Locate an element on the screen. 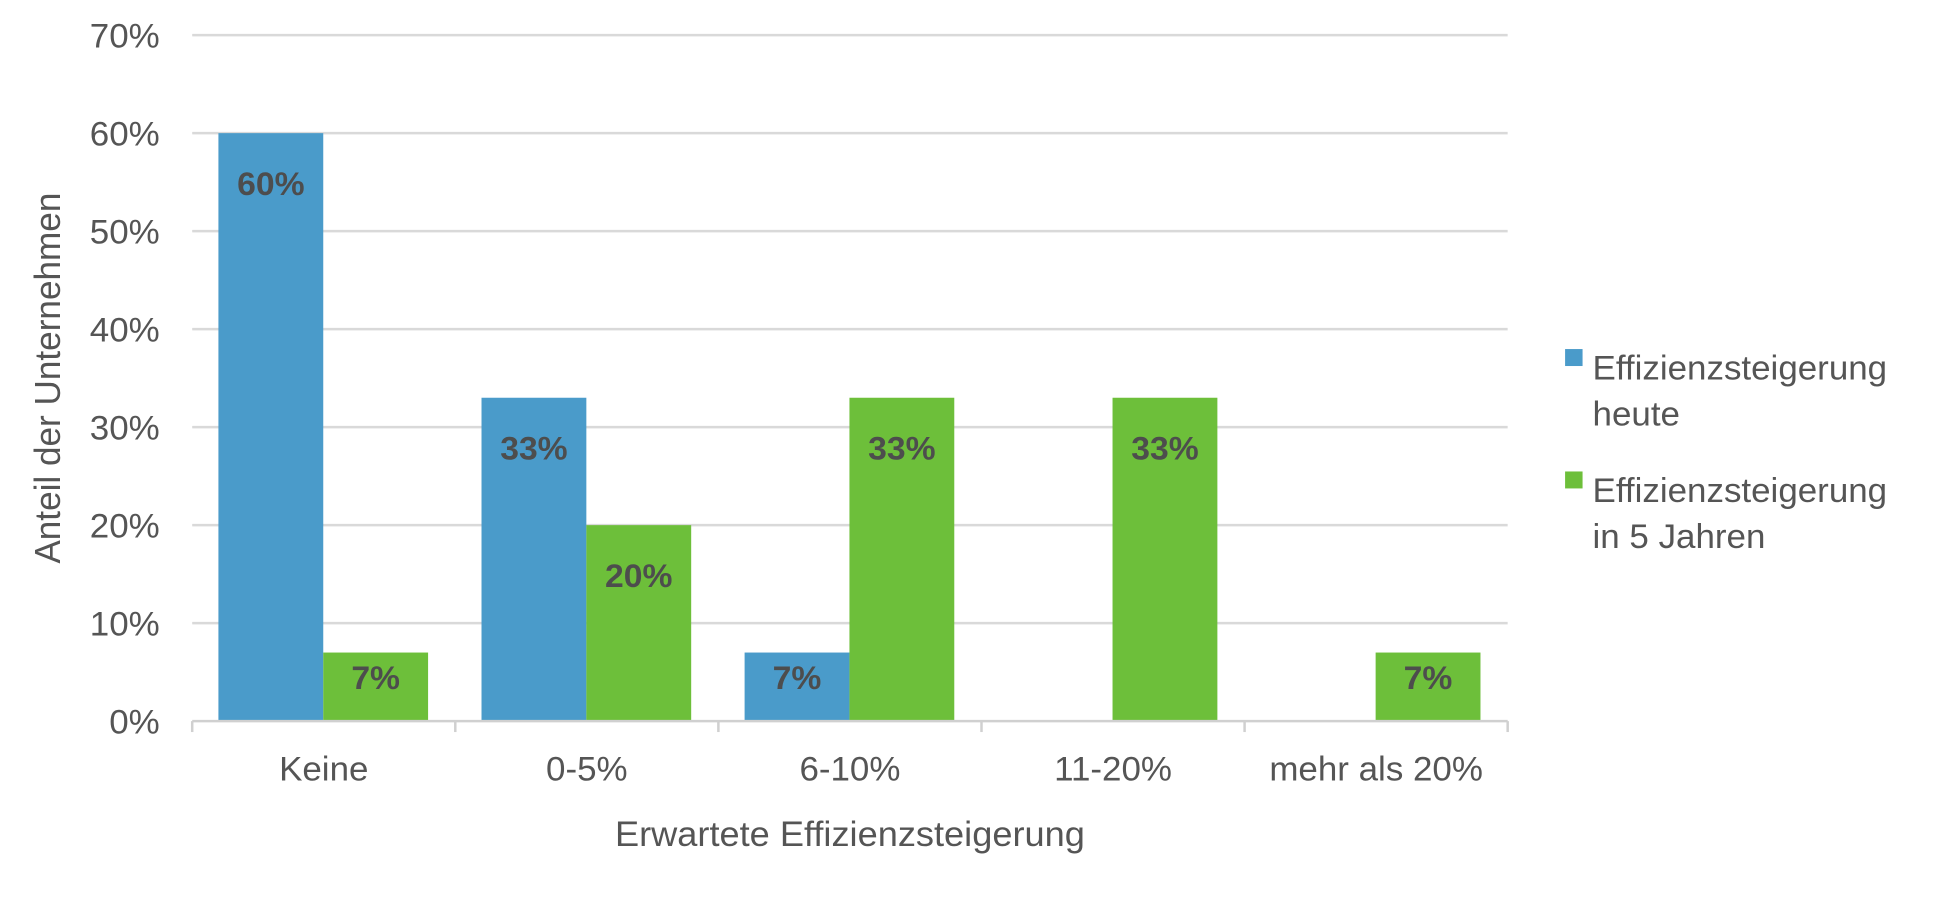 The image size is (1947, 909). x-tick-label: 0-5% is located at coordinates (587, 769).